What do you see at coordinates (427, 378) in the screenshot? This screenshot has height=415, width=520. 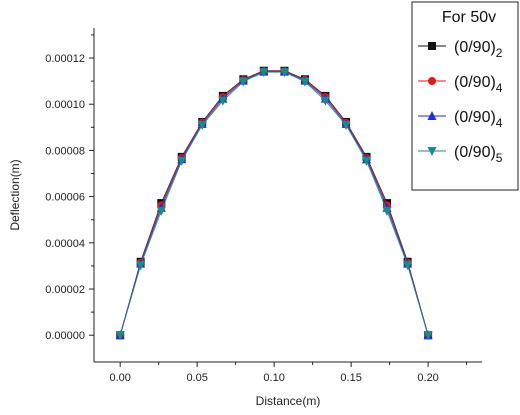 I see `x-tick-label: 0.20` at bounding box center [427, 378].